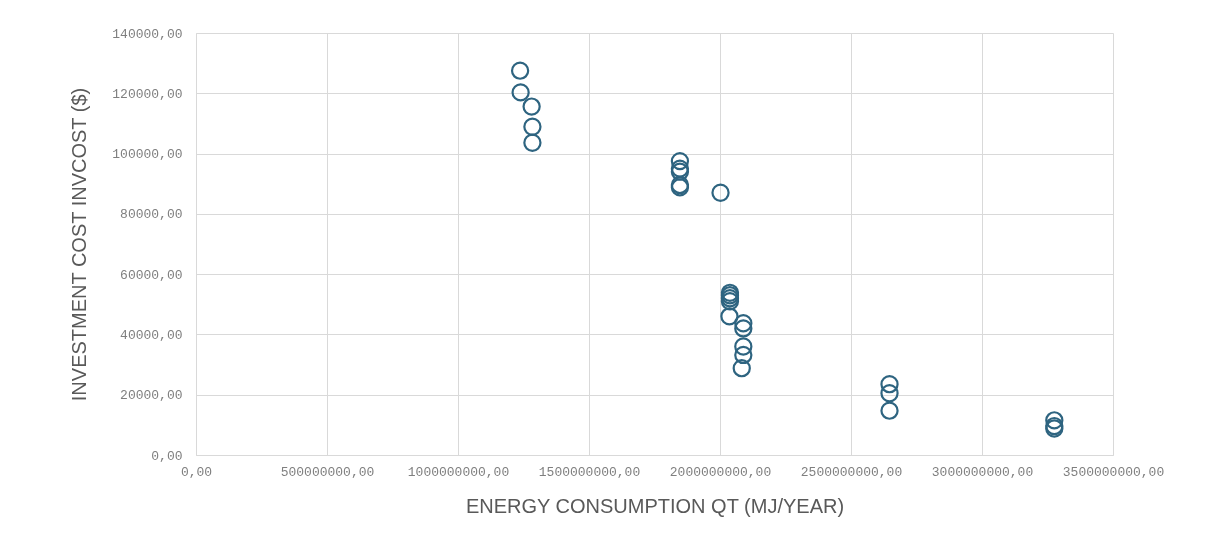 This screenshot has height=557, width=1213. I want to click on x-tick-label: 2000000000,00, so click(720, 472).